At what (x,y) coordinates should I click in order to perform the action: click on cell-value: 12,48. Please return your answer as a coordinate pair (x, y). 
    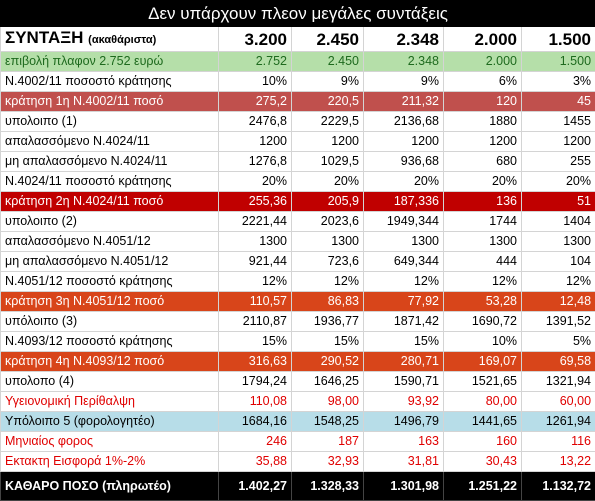
    Looking at the image, I should click on (558, 302).